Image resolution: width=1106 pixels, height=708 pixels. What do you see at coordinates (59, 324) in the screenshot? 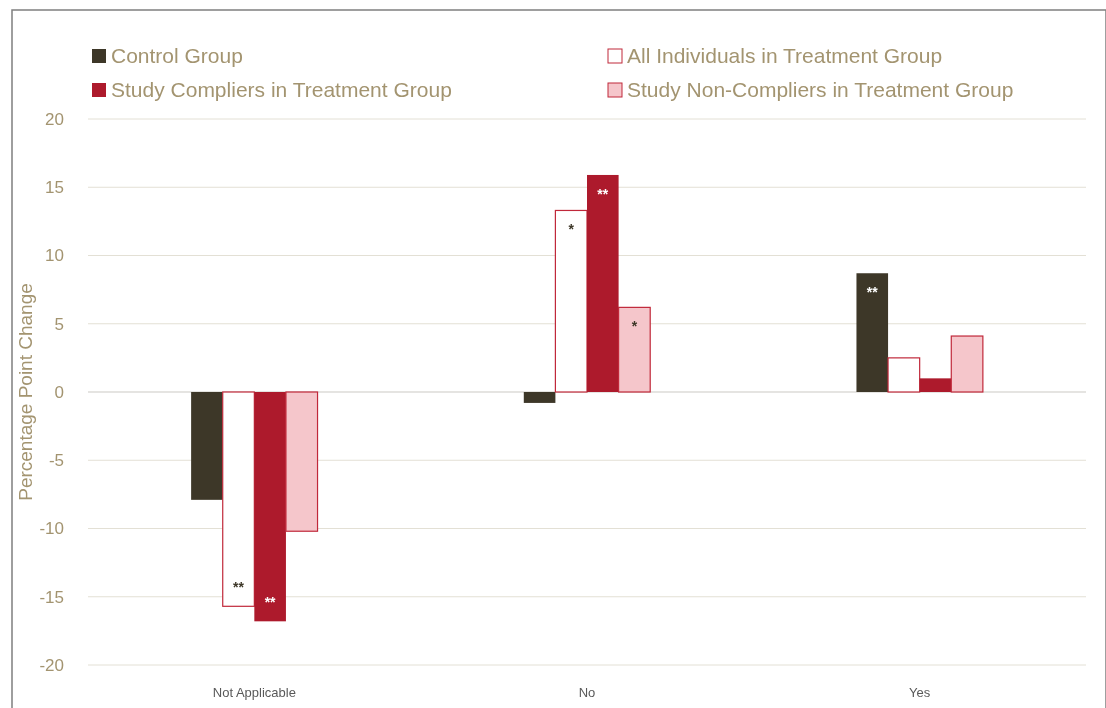
I see `y-tick-label: 5` at bounding box center [59, 324].